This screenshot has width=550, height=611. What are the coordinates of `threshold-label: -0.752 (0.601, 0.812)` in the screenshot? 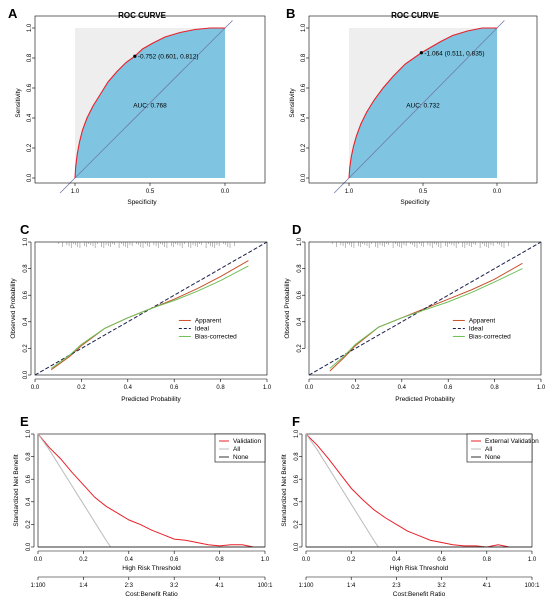 It's located at (168, 57).